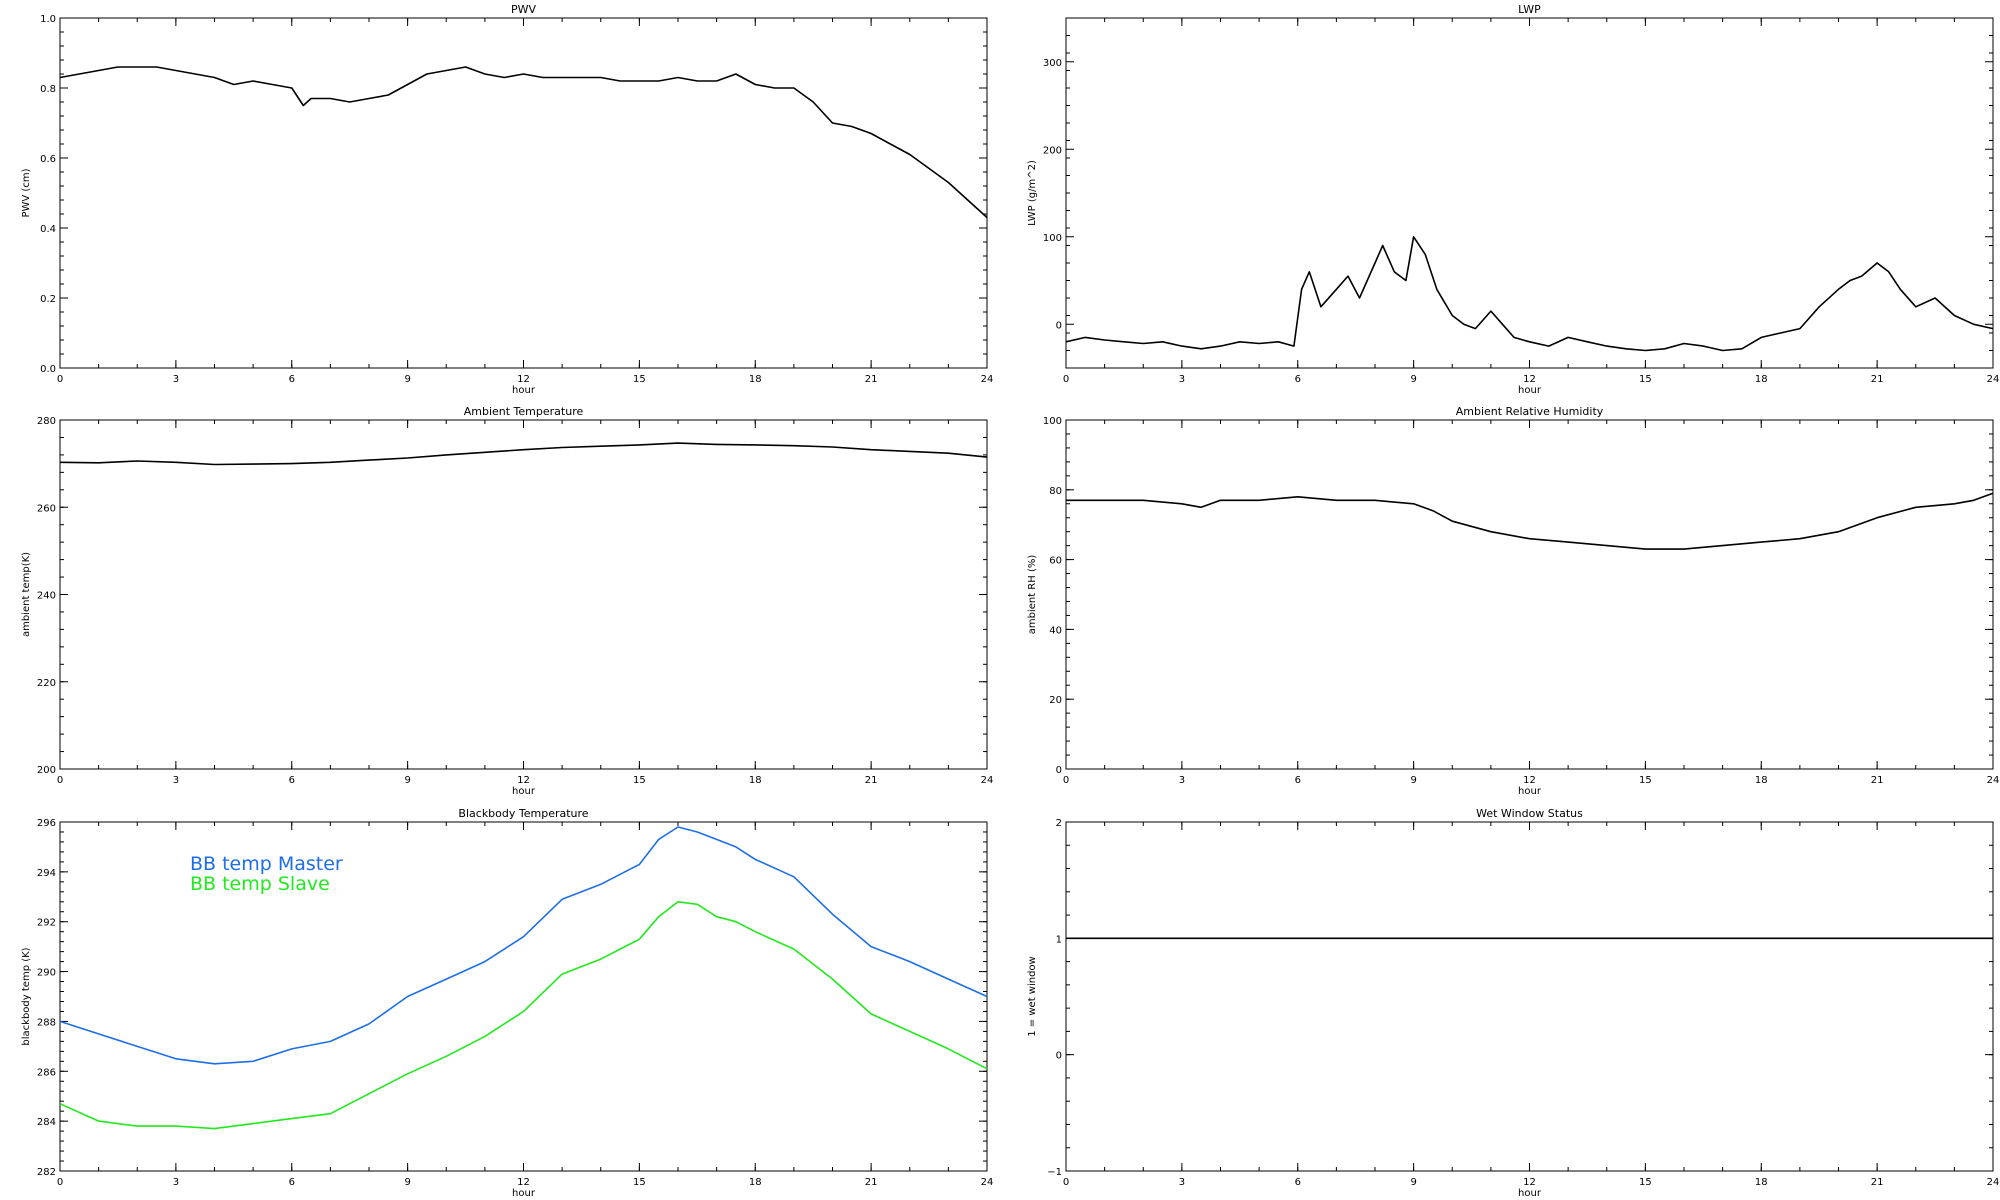  What do you see at coordinates (48, 369) in the screenshot?
I see `y-tick-label: 0.0` at bounding box center [48, 369].